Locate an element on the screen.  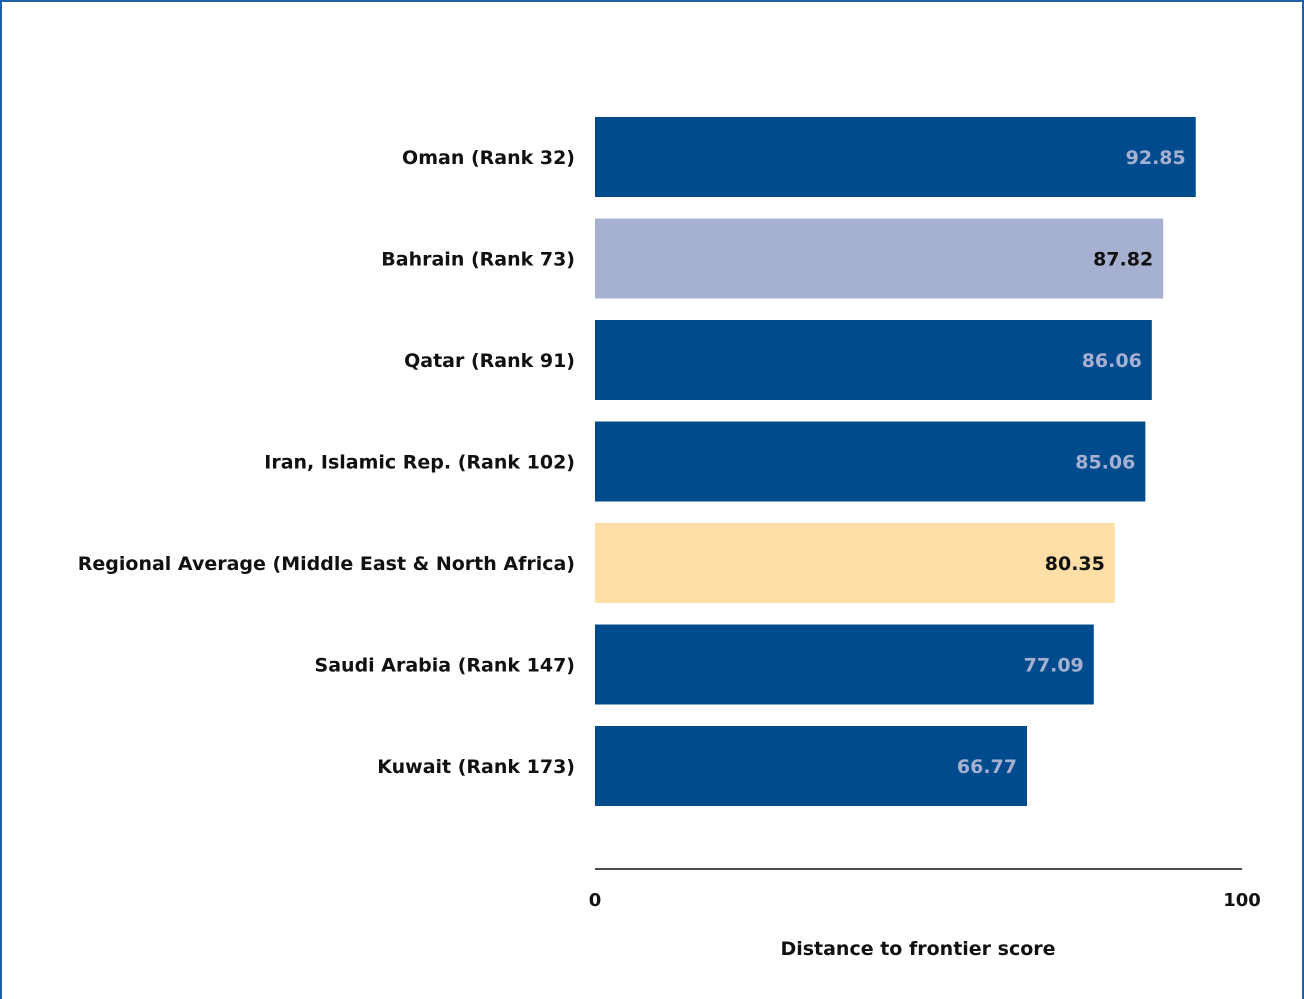
value-label-0: 92.85 is located at coordinates (1156, 158).